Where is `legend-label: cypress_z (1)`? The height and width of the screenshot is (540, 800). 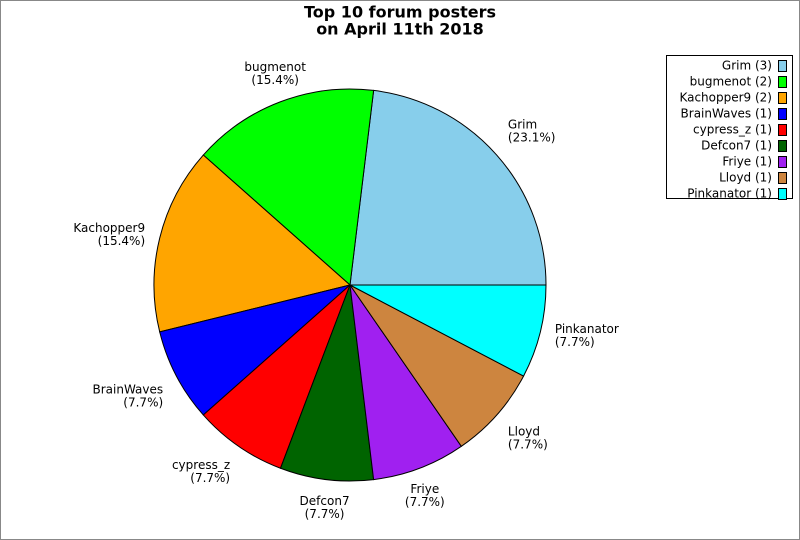
legend-label: cypress_z (1) is located at coordinates (732, 130).